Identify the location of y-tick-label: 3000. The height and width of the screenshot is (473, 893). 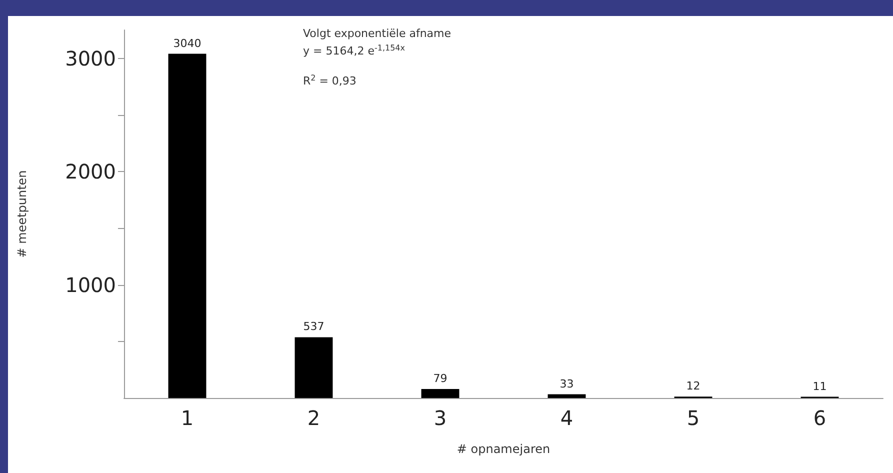
(90, 58).